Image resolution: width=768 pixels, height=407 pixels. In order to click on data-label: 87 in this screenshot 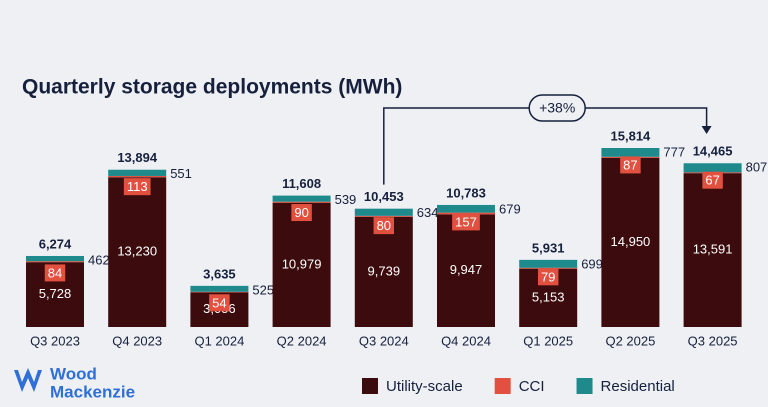, I will do `click(630, 164)`.